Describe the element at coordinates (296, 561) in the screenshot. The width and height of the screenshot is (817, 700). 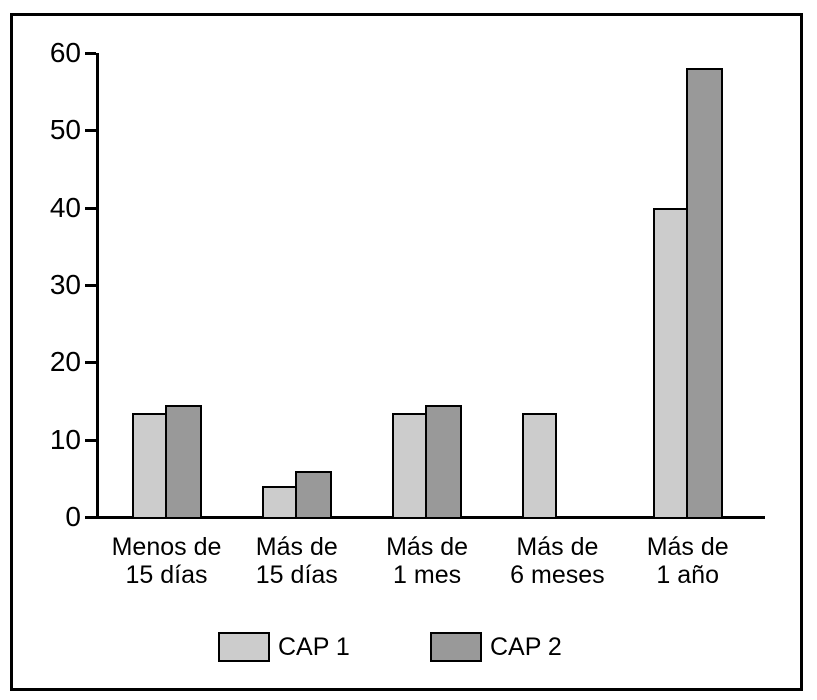
I see `x-axis-label-1: Más de 15 días` at that location.